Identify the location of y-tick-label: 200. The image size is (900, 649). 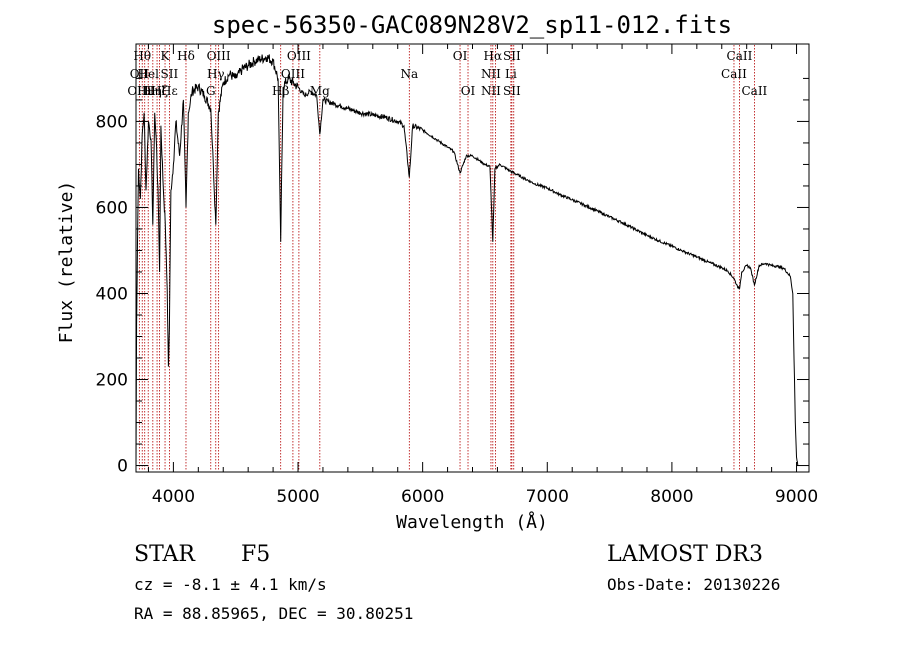
(112, 381).